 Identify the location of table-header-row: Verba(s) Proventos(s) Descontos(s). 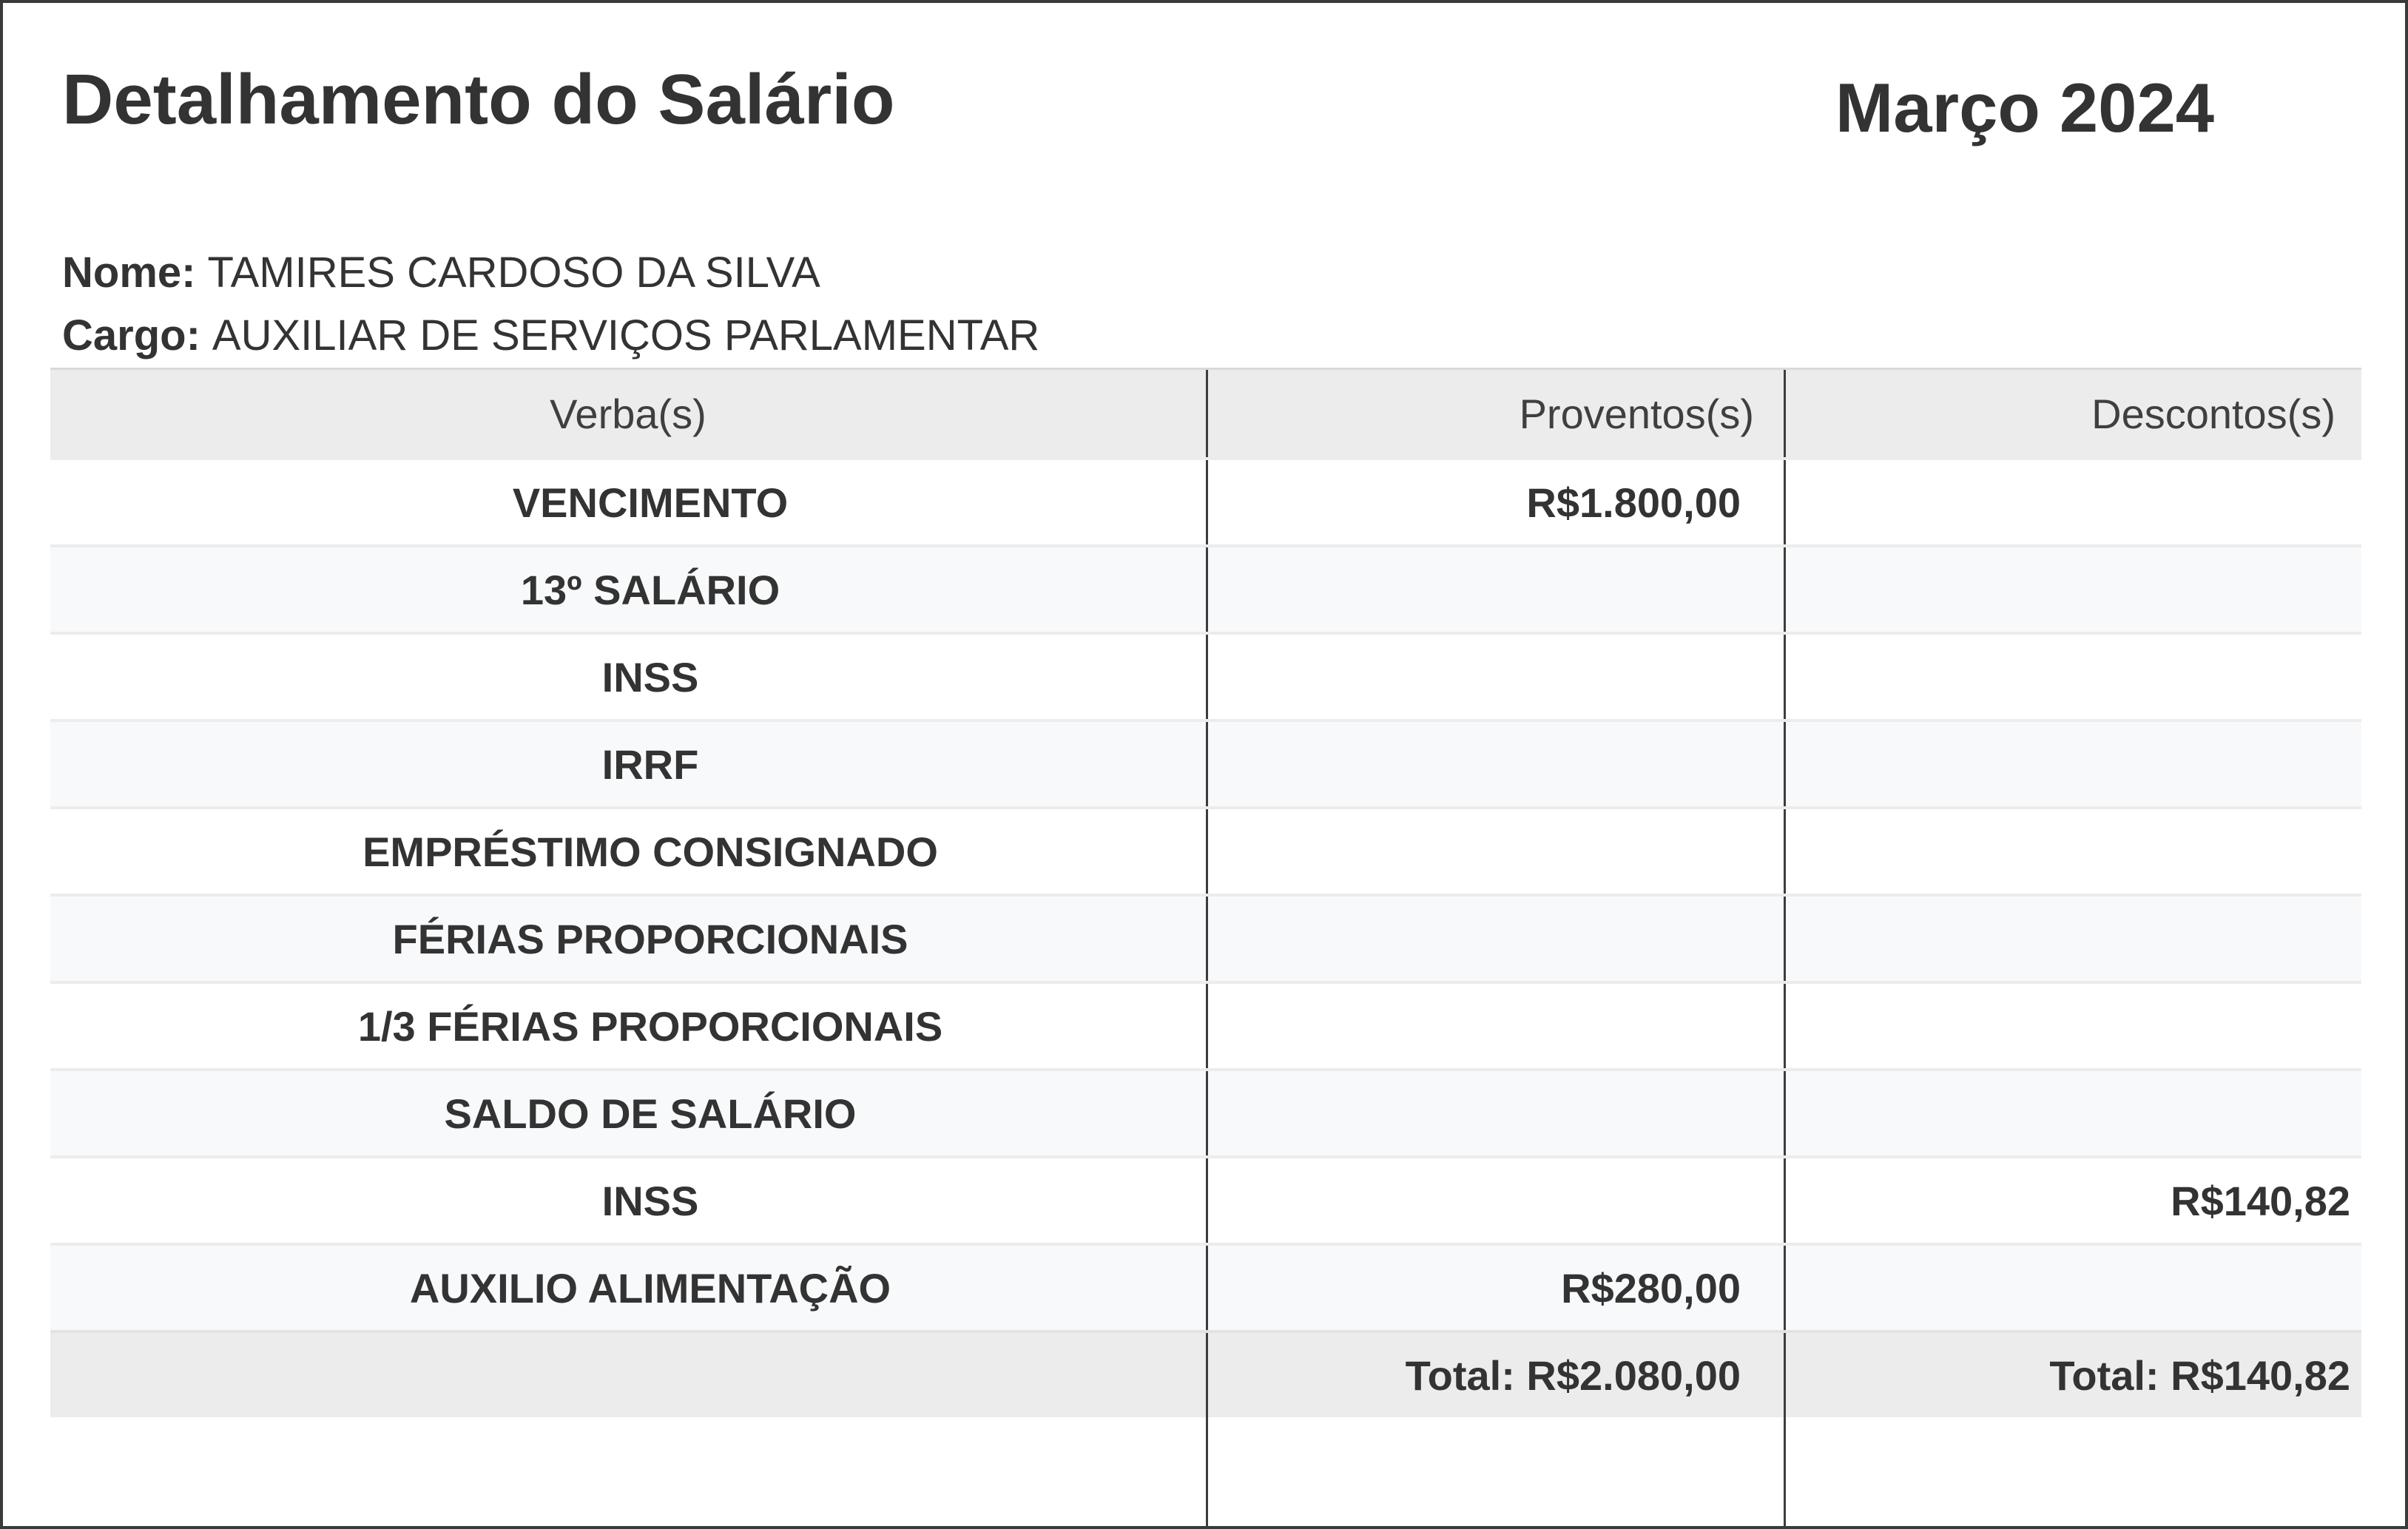
(1205, 414).